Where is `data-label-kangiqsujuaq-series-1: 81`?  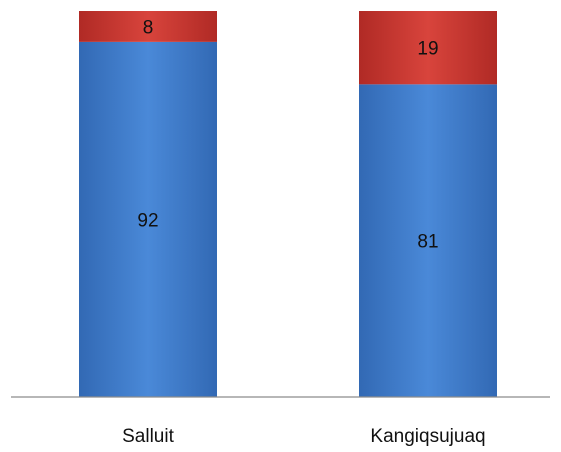
data-label-kangiqsujuaq-series-1: 81 is located at coordinates (427, 242).